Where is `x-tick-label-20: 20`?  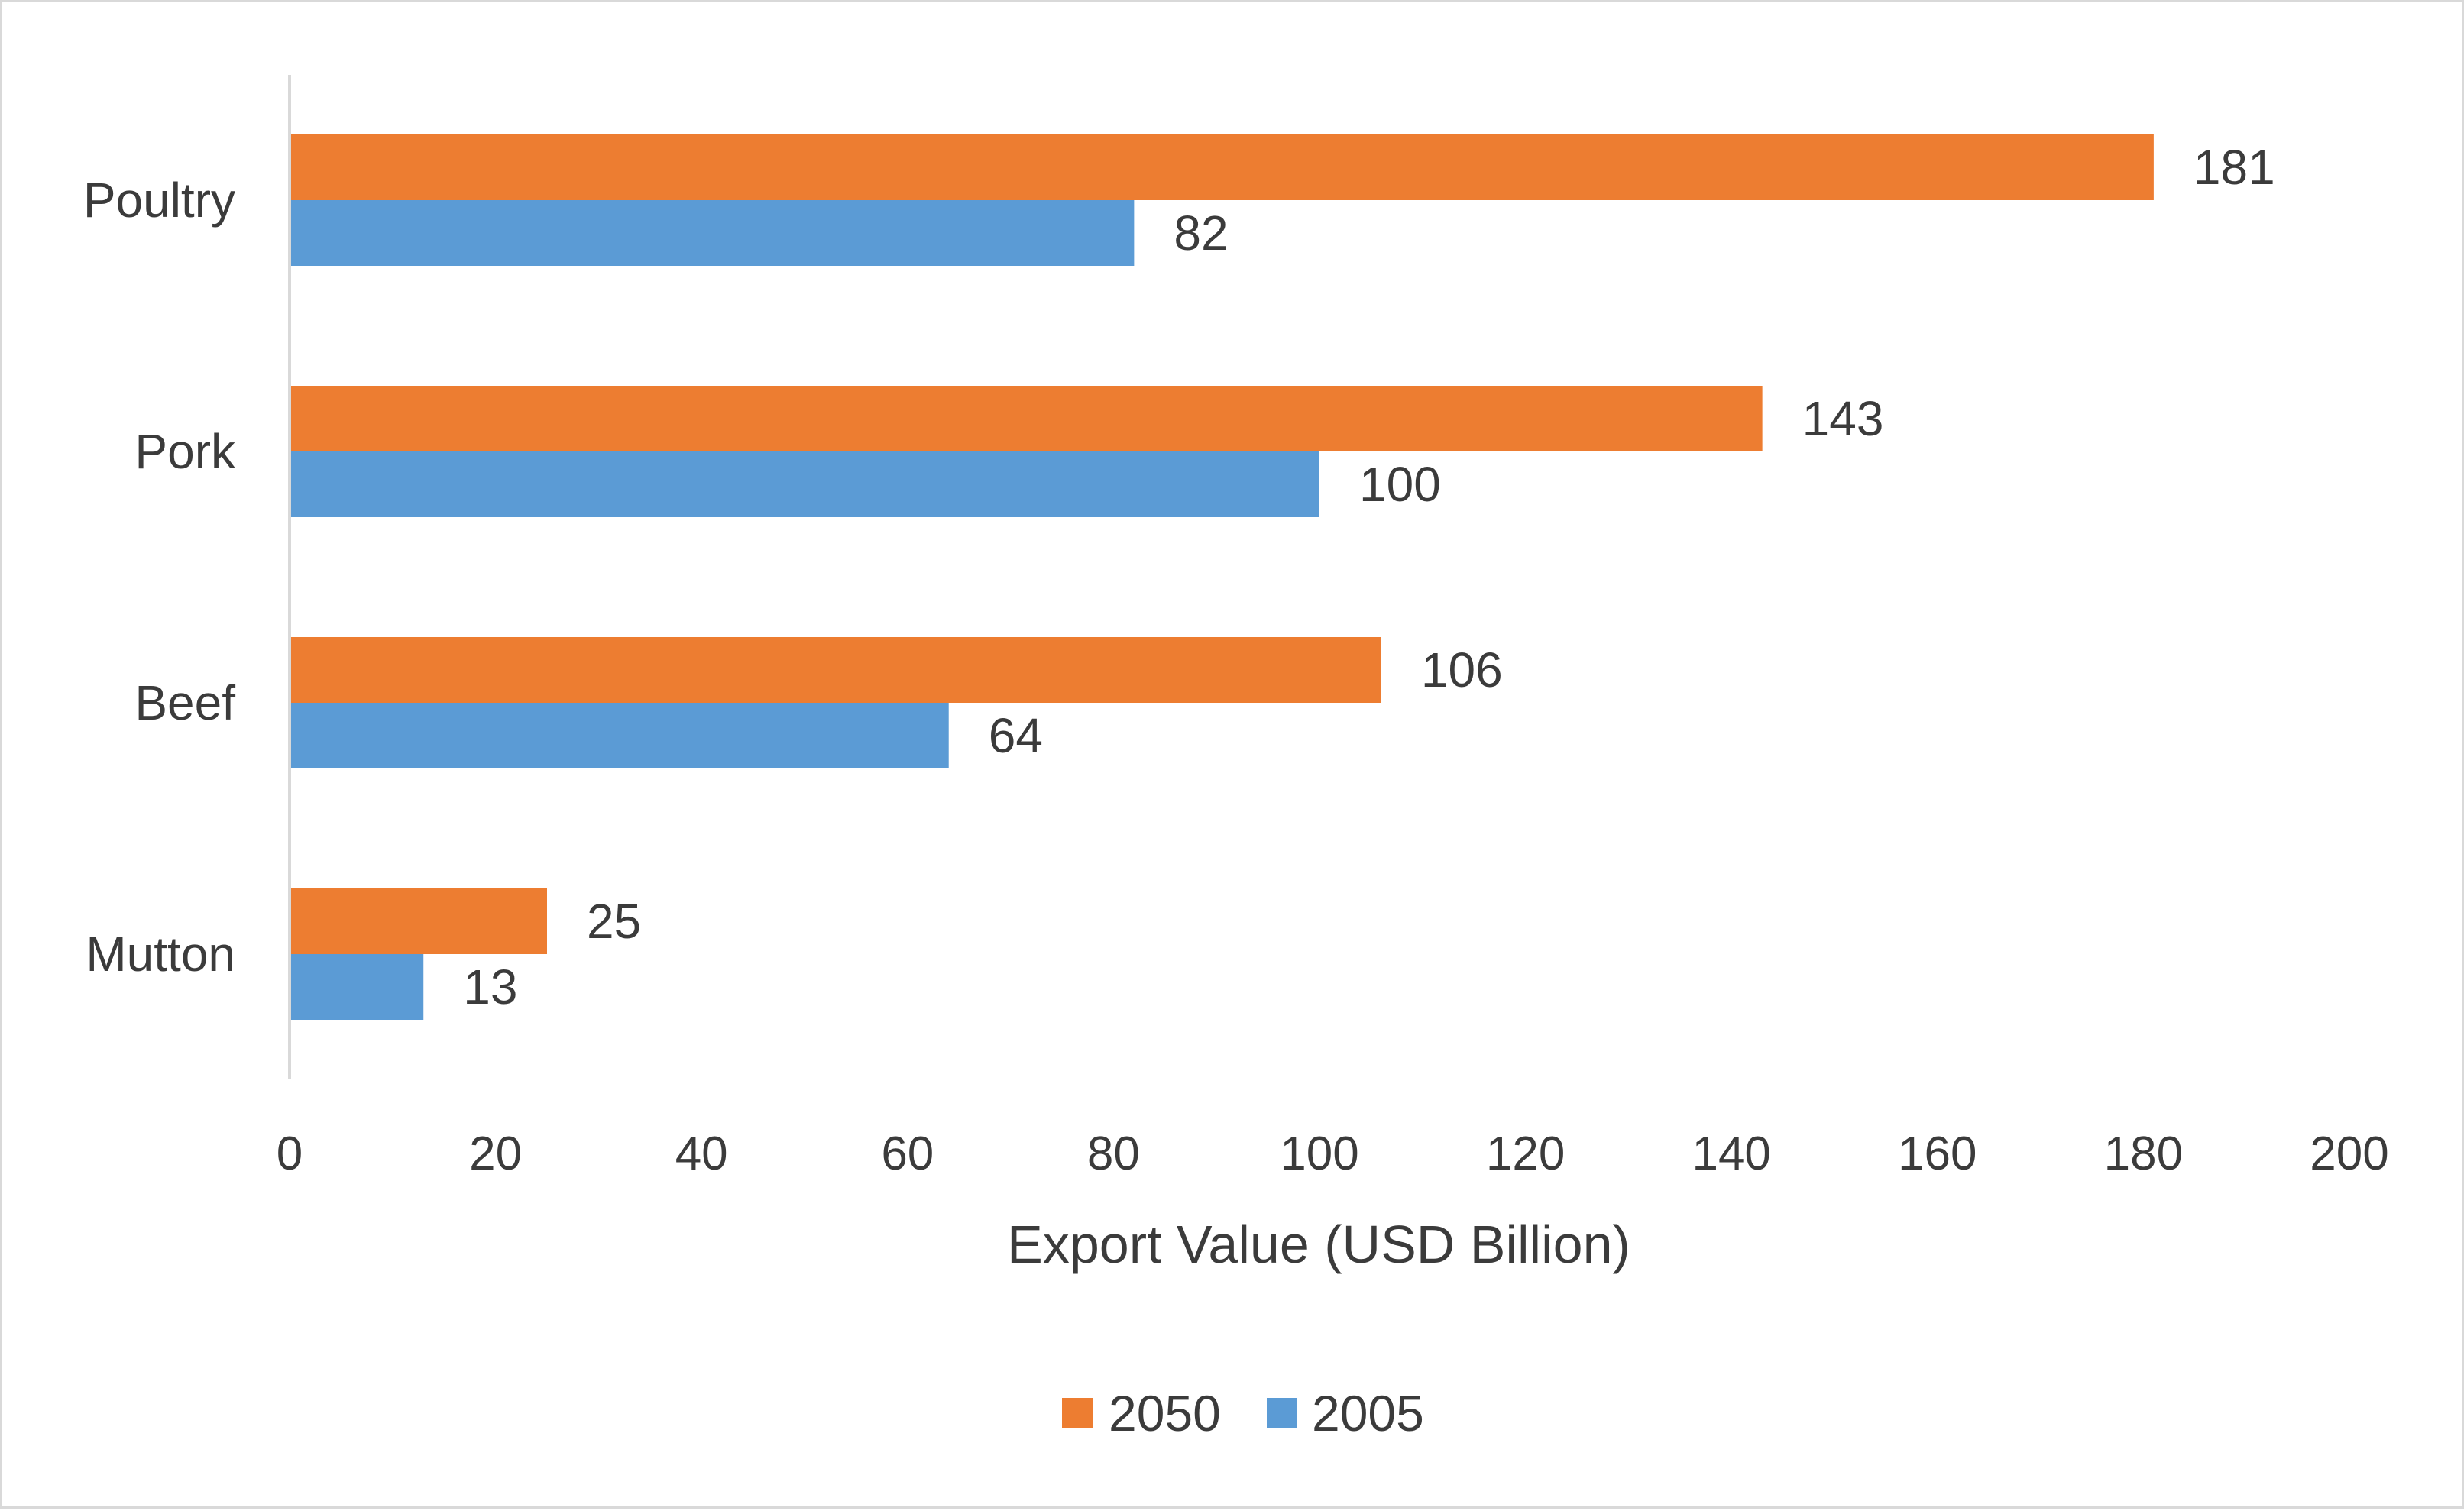
x-tick-label-20: 20 is located at coordinates (496, 1154).